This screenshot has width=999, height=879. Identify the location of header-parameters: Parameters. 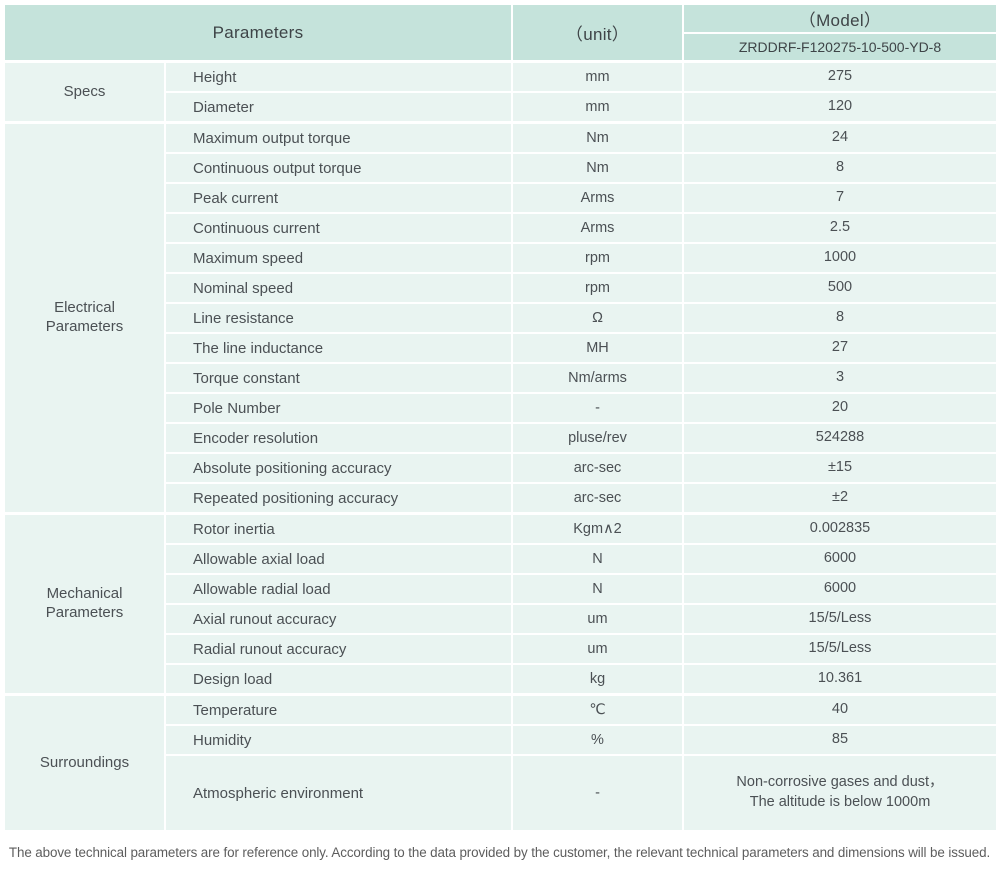
(258, 33).